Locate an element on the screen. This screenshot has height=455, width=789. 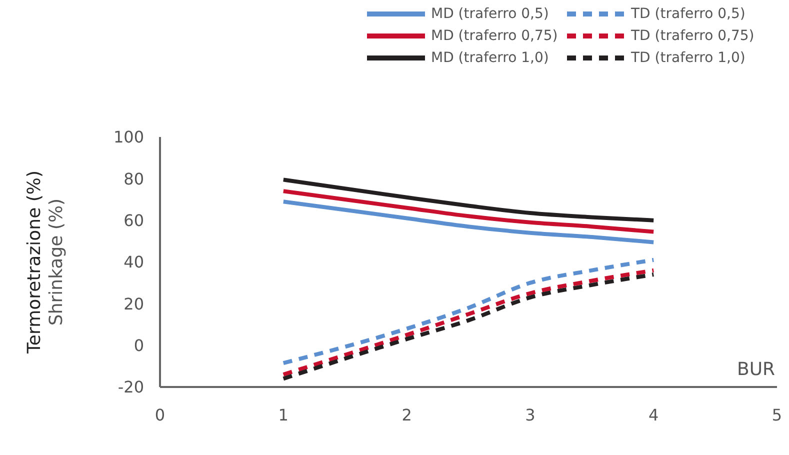
x-tick-label: 3 is located at coordinates (530, 414).